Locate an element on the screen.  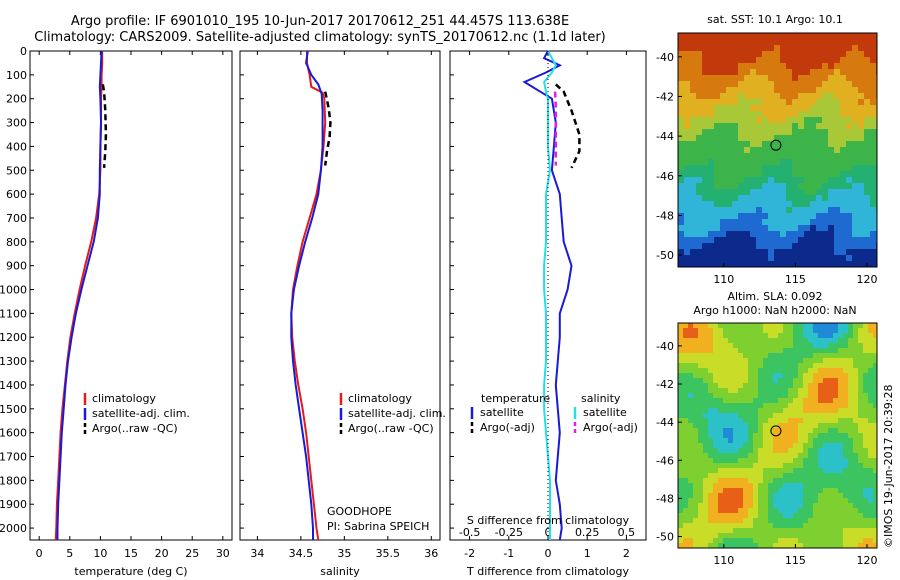
depth-tick-label: 400 is located at coordinates (16, 146).